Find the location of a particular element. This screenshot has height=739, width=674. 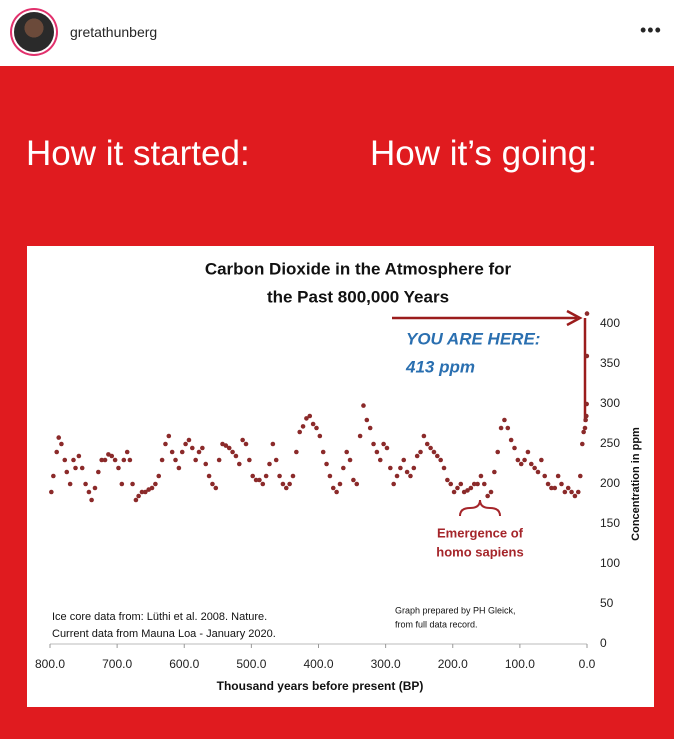

credit-note: Graph prepared by PH Gleick, is located at coordinates (455, 610).